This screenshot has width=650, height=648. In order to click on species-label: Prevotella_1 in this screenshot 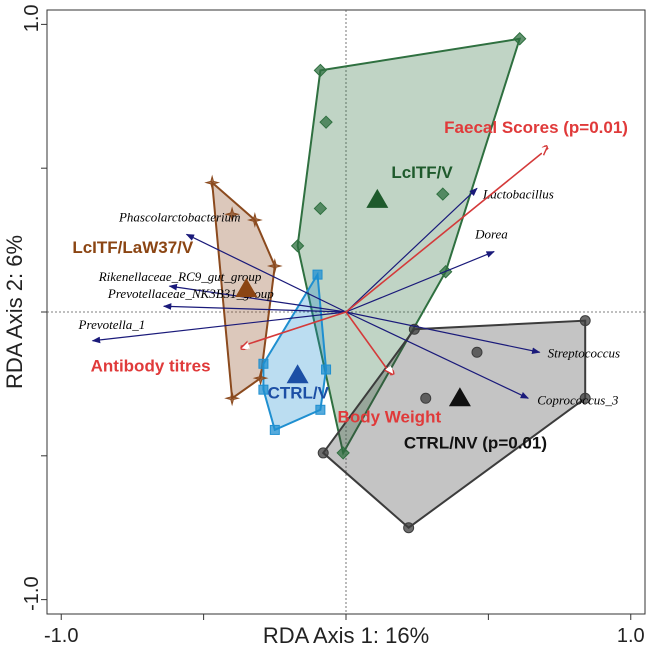, I will do `click(112, 324)`.